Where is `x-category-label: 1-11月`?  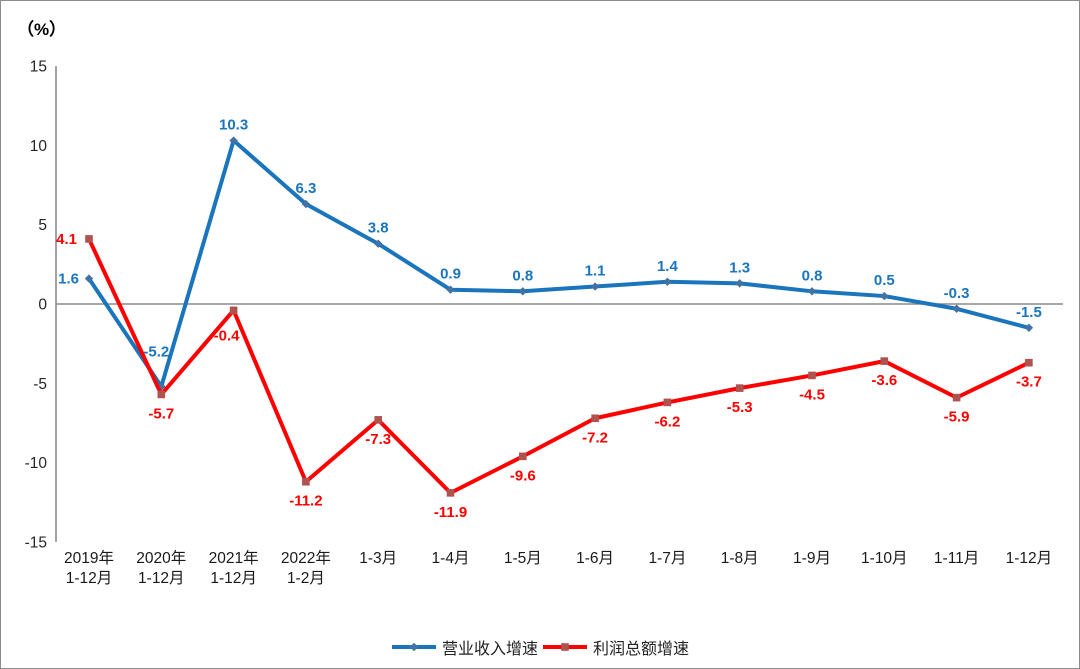 x-category-label: 1-11月 is located at coordinates (956, 558).